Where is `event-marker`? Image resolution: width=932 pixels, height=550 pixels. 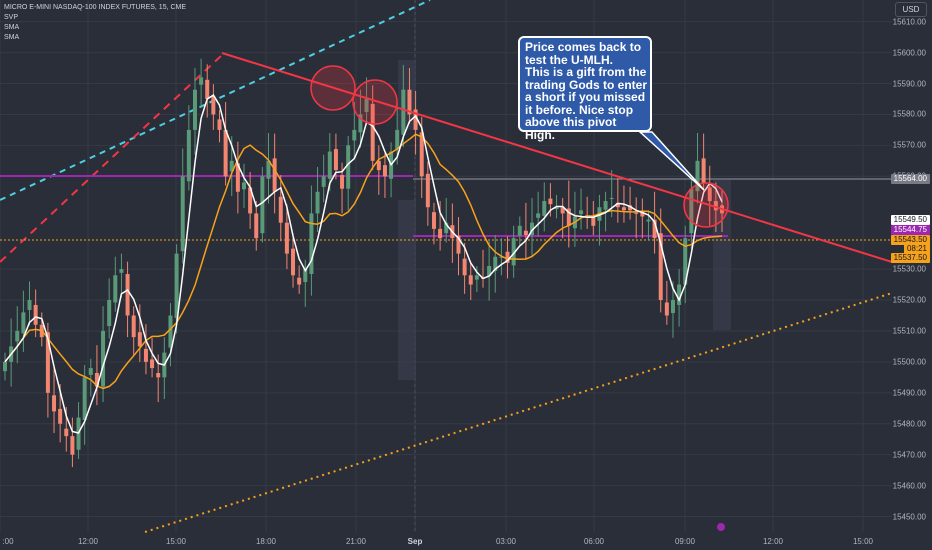
event-marker is located at coordinates (721, 527).